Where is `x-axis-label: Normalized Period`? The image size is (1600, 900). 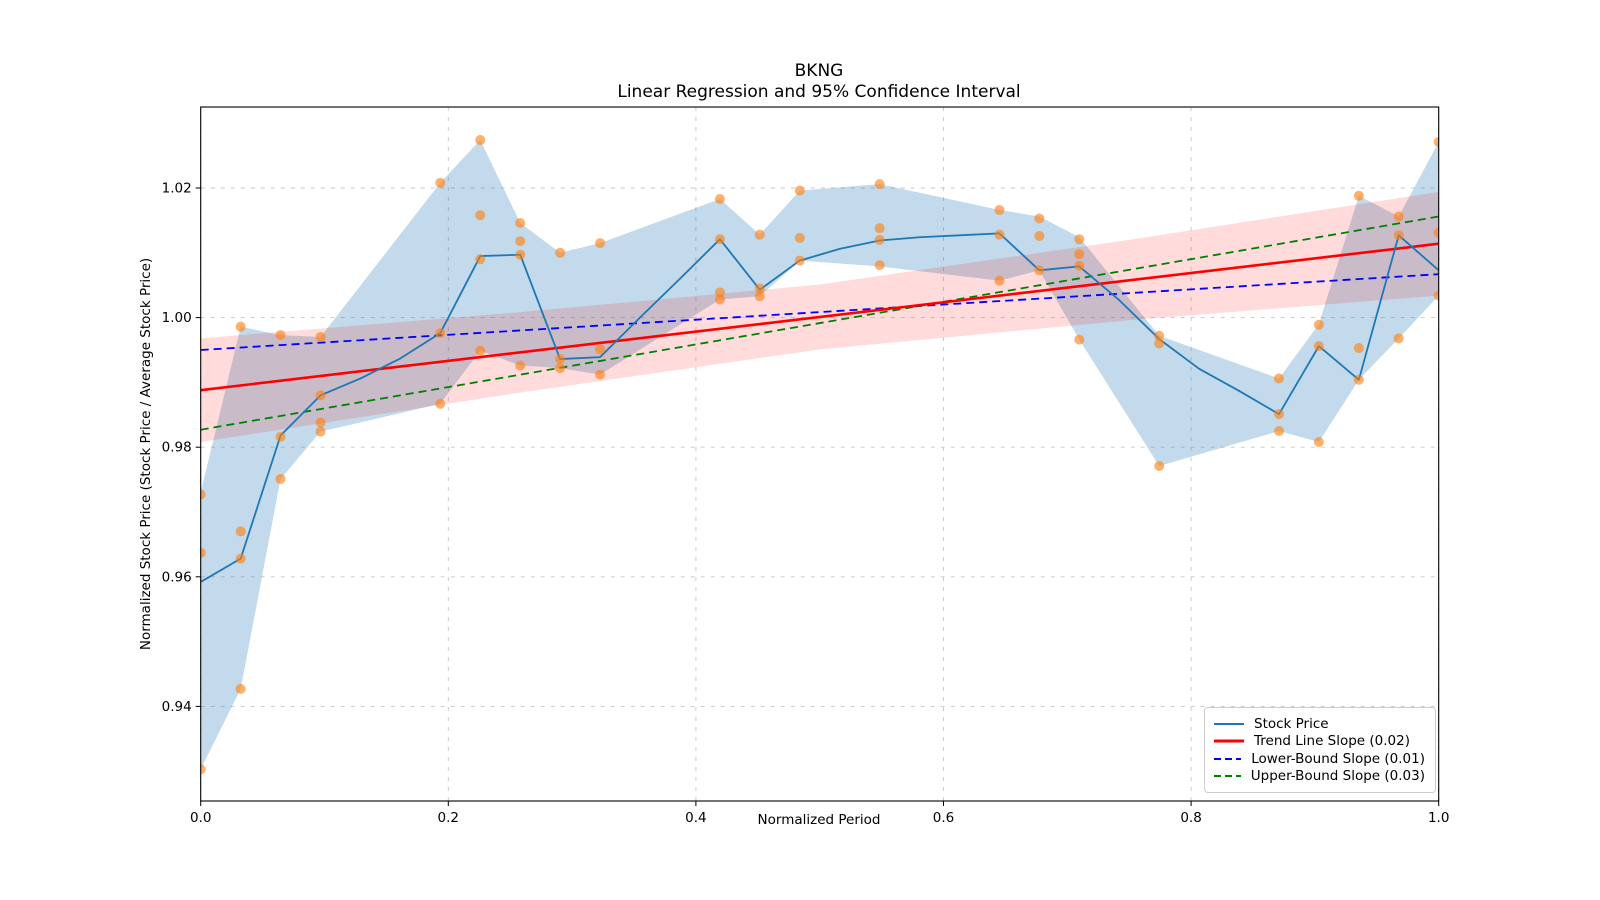 x-axis-label: Normalized Period is located at coordinates (819, 820).